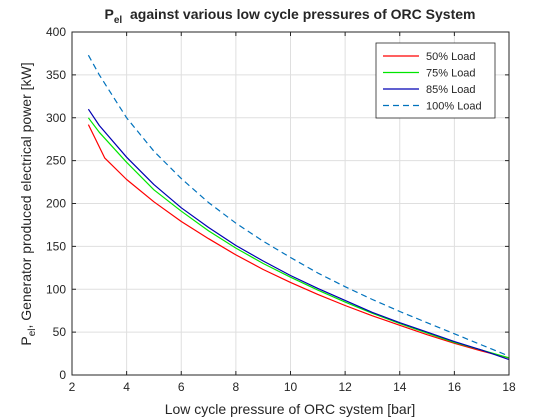  What do you see at coordinates (56, 32) in the screenshot?
I see `y-tick-label: 400` at bounding box center [56, 32].